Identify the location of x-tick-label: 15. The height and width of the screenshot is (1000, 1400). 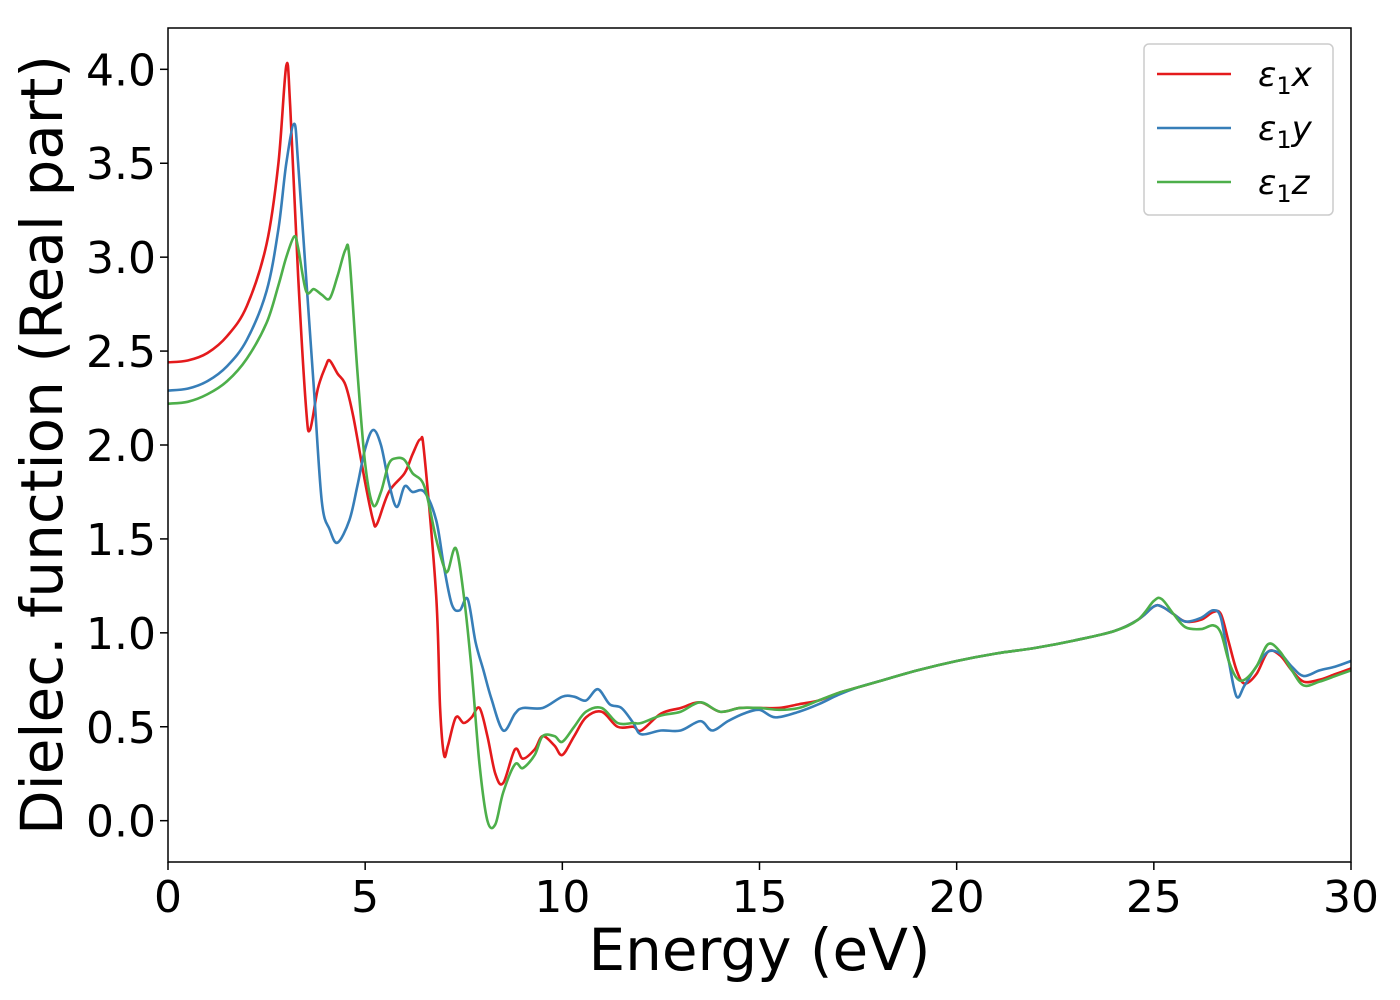
(760, 897).